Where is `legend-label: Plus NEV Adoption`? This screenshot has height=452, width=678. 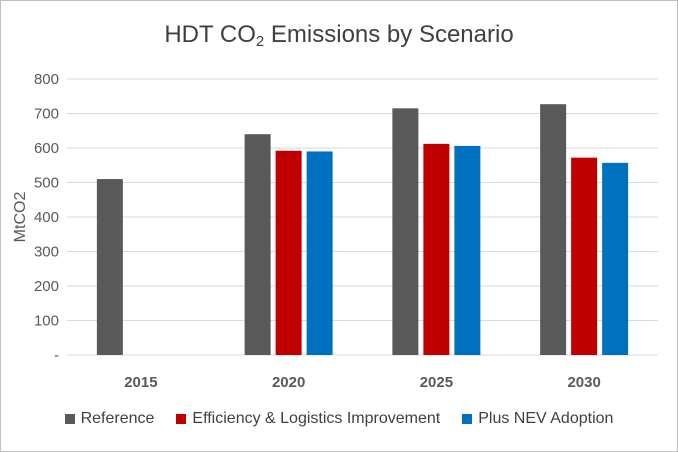 legend-label: Plus NEV Adoption is located at coordinates (546, 418).